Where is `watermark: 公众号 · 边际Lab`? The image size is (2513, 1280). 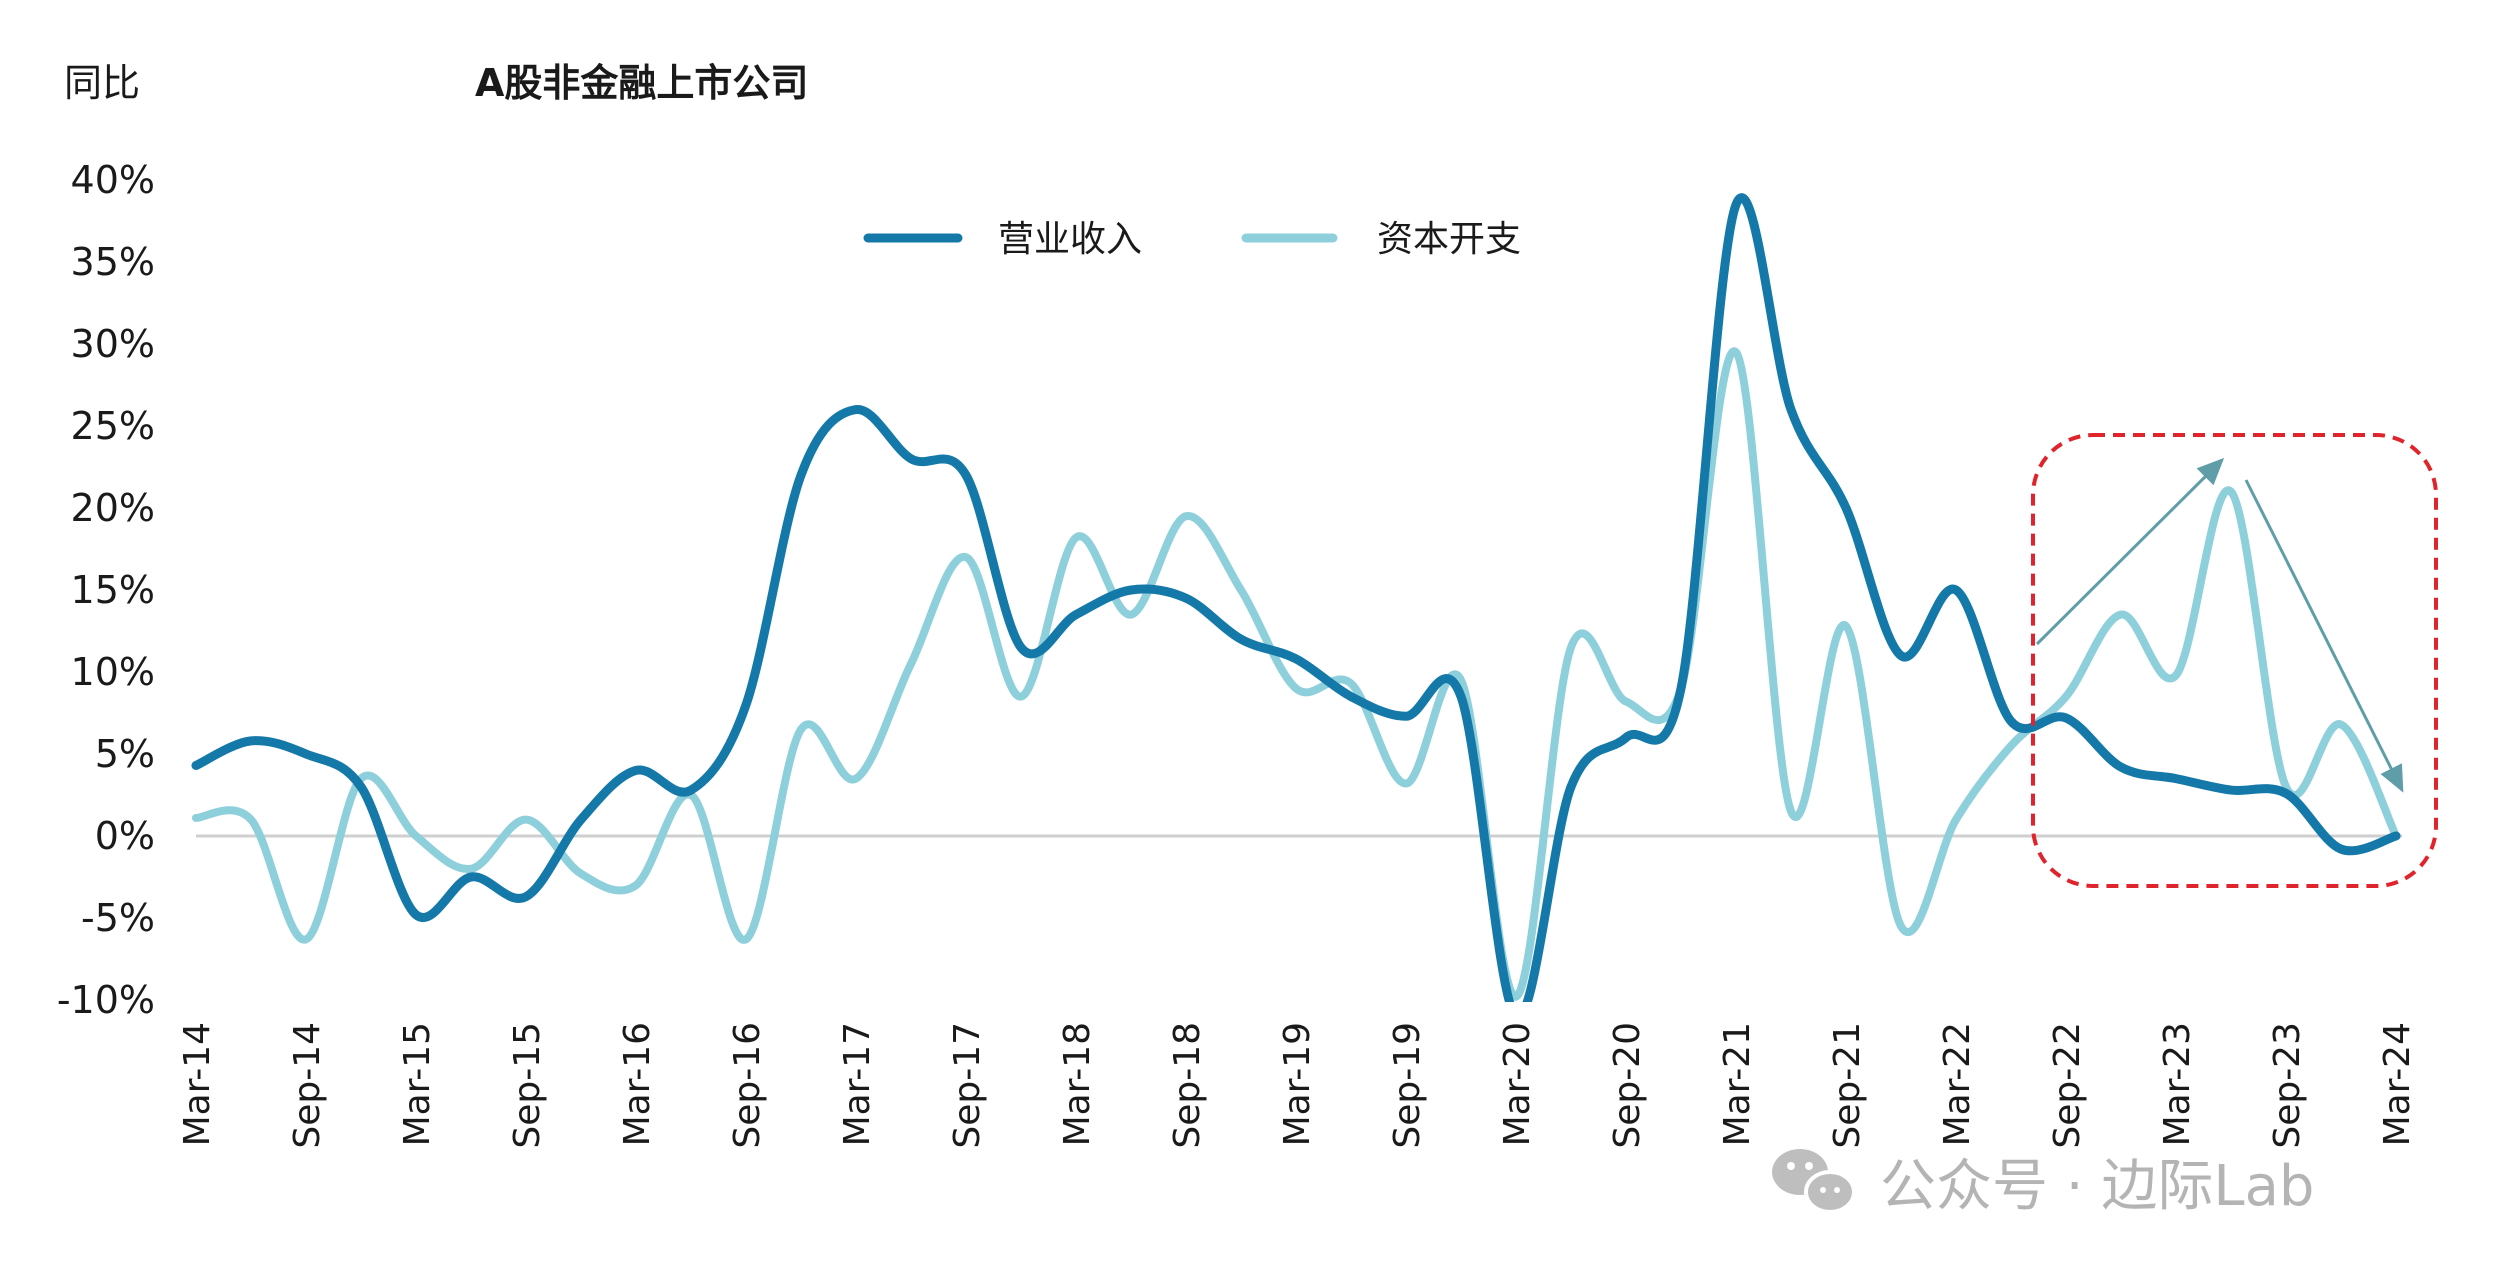 watermark: 公众号 · 边际Lab is located at coordinates (2043, 1184).